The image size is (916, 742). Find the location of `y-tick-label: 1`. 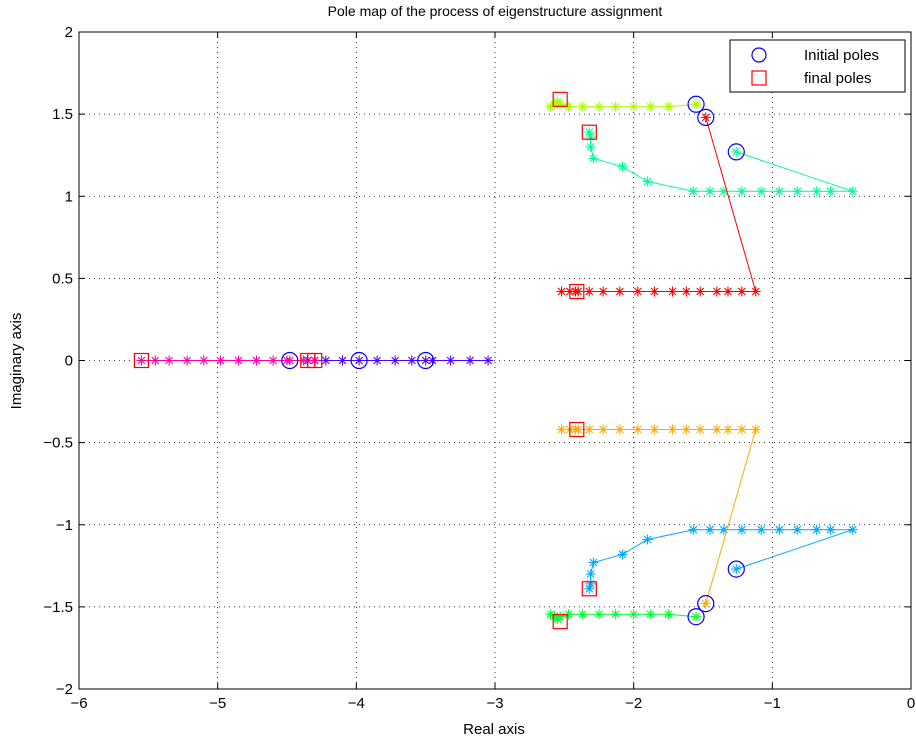

y-tick-label: 1 is located at coordinates (69, 196).